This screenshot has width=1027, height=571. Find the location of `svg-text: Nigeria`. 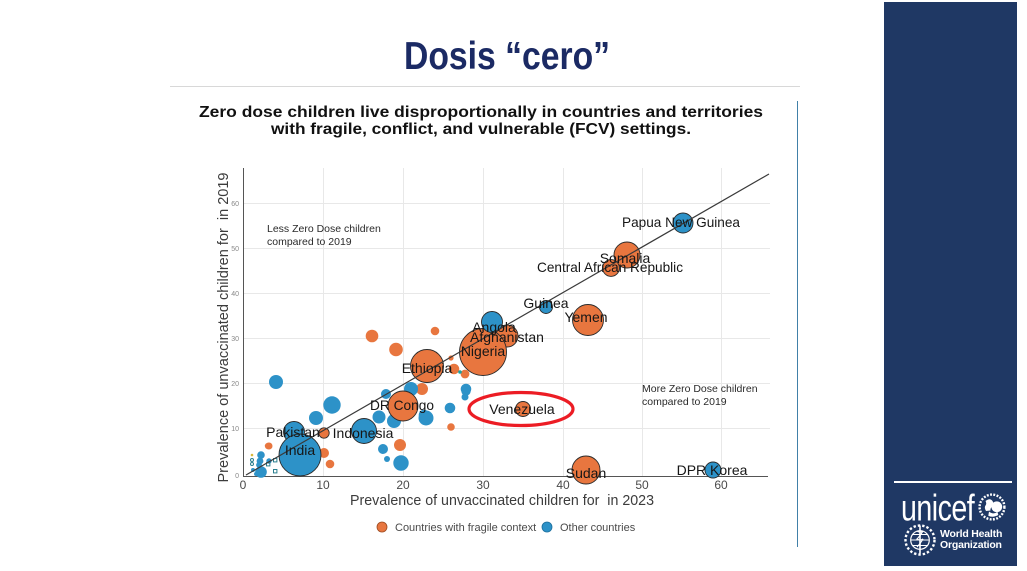

svg-text: Nigeria is located at coordinates (483, 351).